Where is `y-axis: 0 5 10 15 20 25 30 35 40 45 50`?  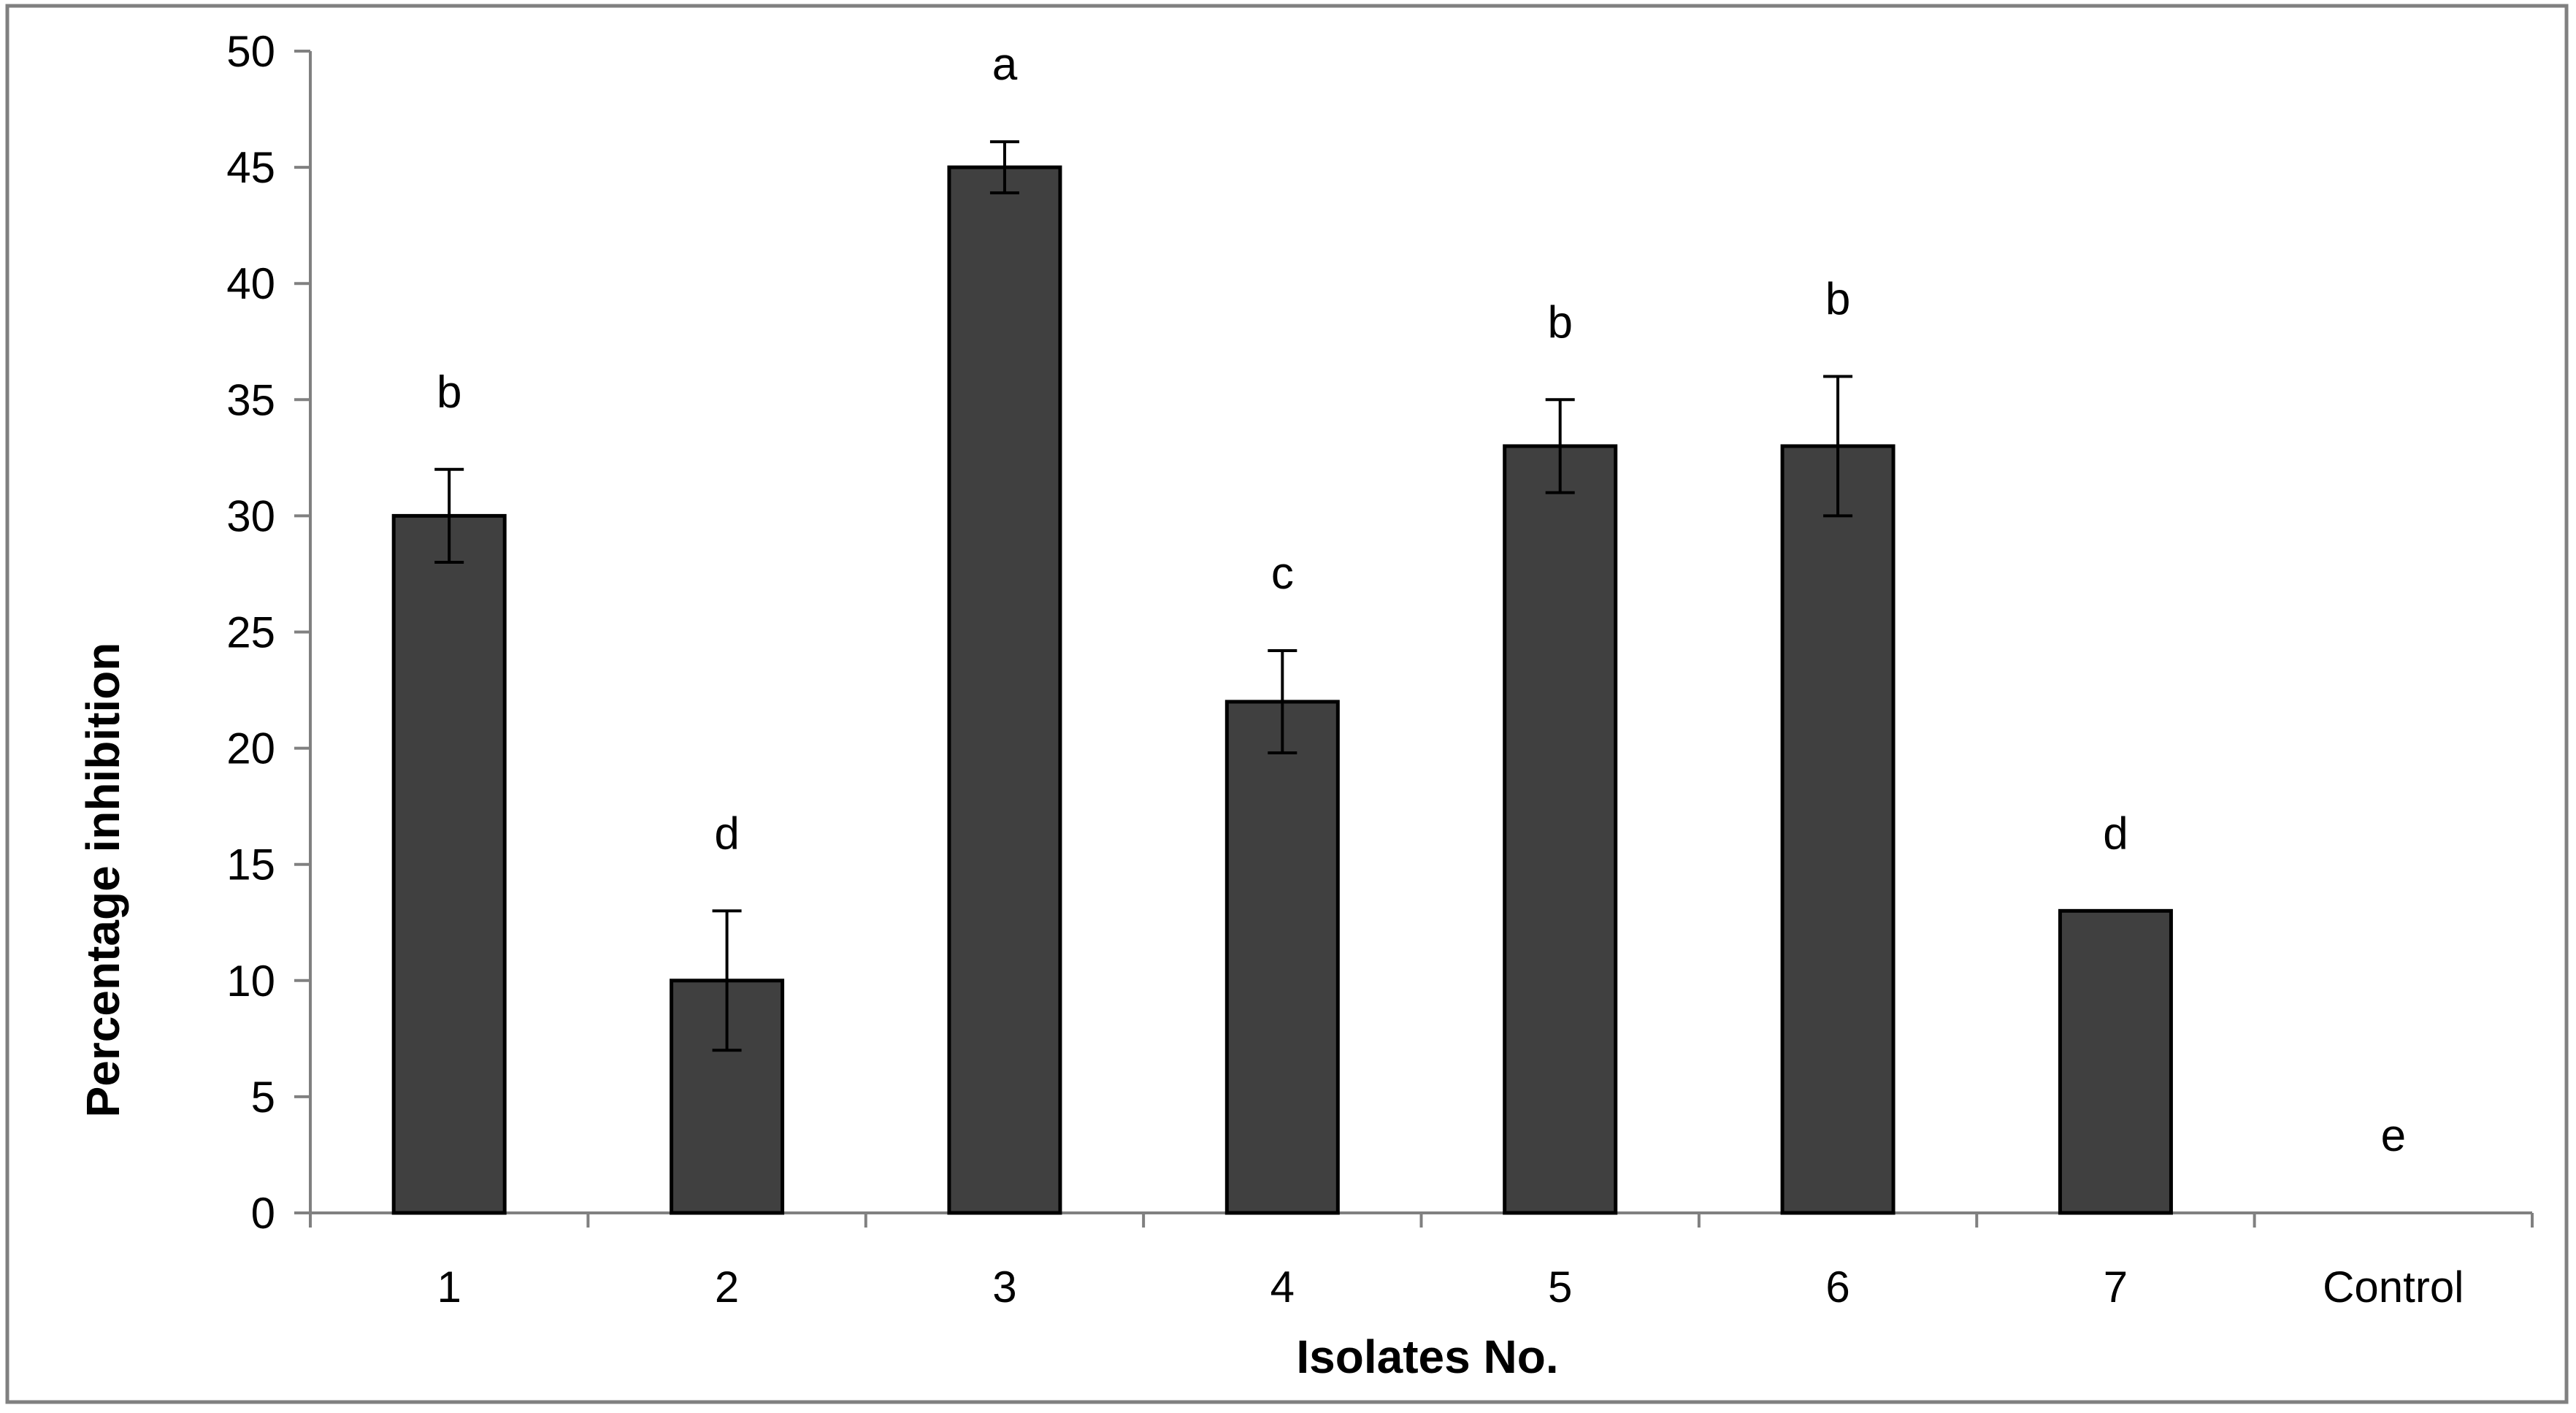 y-axis: 0 5 10 15 20 25 30 35 40 45 50 is located at coordinates (269, 632).